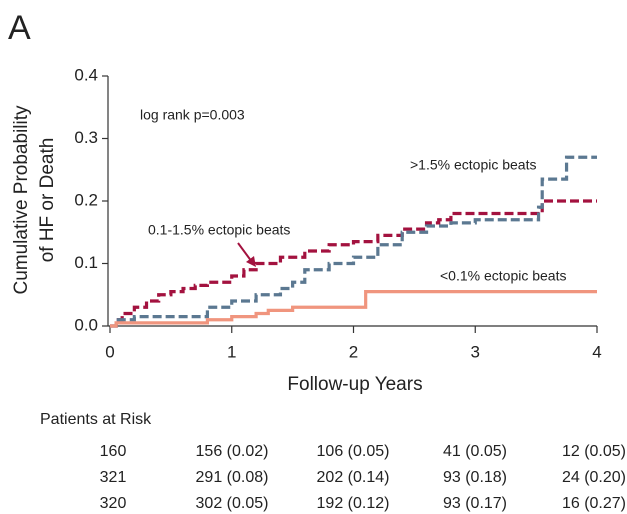 The height and width of the screenshot is (514, 627). Describe the element at coordinates (596, 351) in the screenshot. I see `x-tick-label: 4` at that location.